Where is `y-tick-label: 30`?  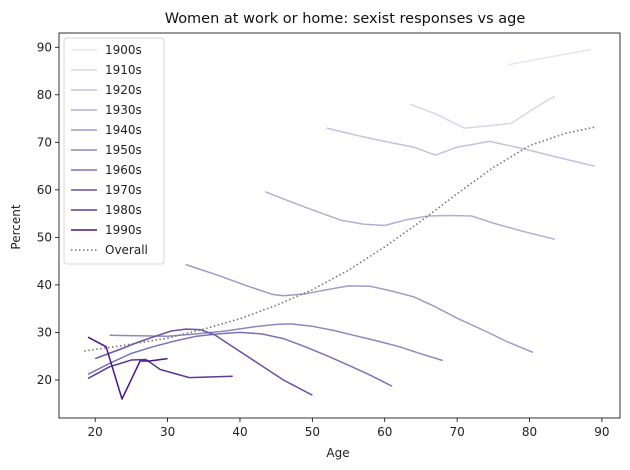
y-tick-label: 30 is located at coordinates (44, 332).